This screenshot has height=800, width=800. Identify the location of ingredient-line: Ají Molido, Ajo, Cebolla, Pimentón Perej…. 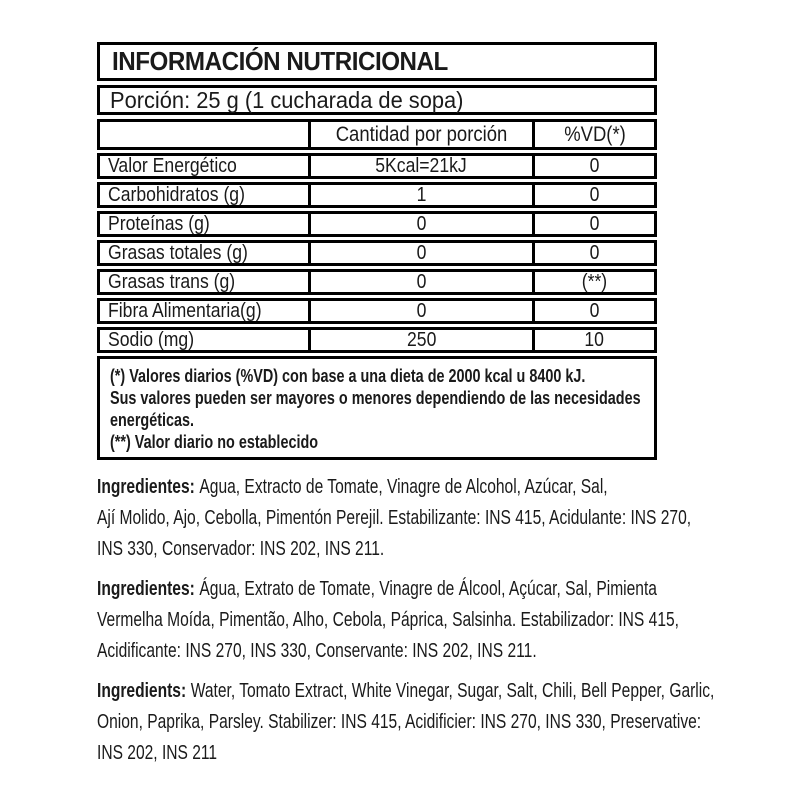
(394, 517).